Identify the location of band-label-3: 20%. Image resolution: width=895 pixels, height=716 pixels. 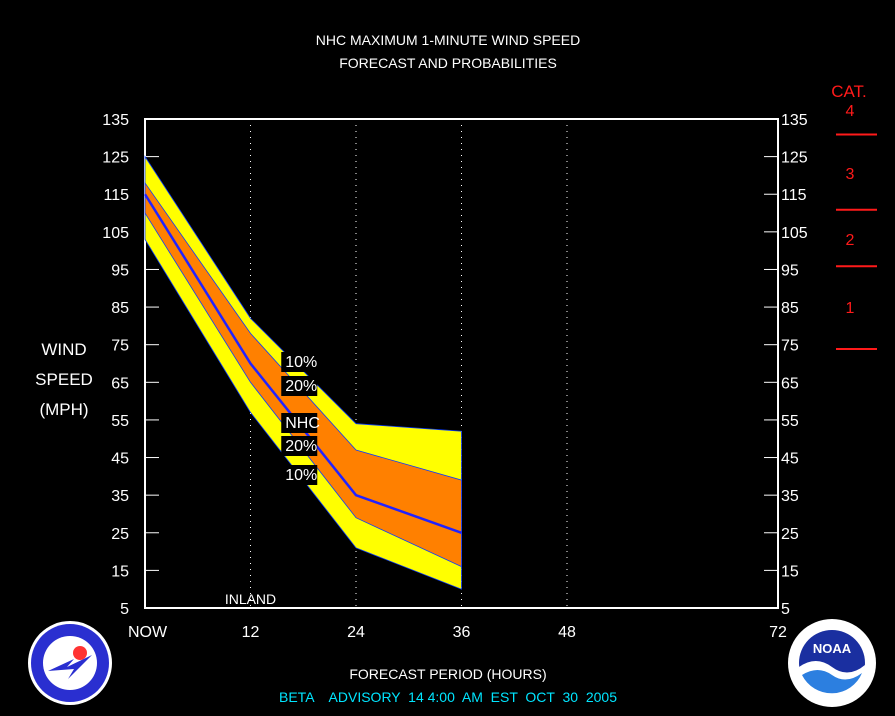
(301, 446).